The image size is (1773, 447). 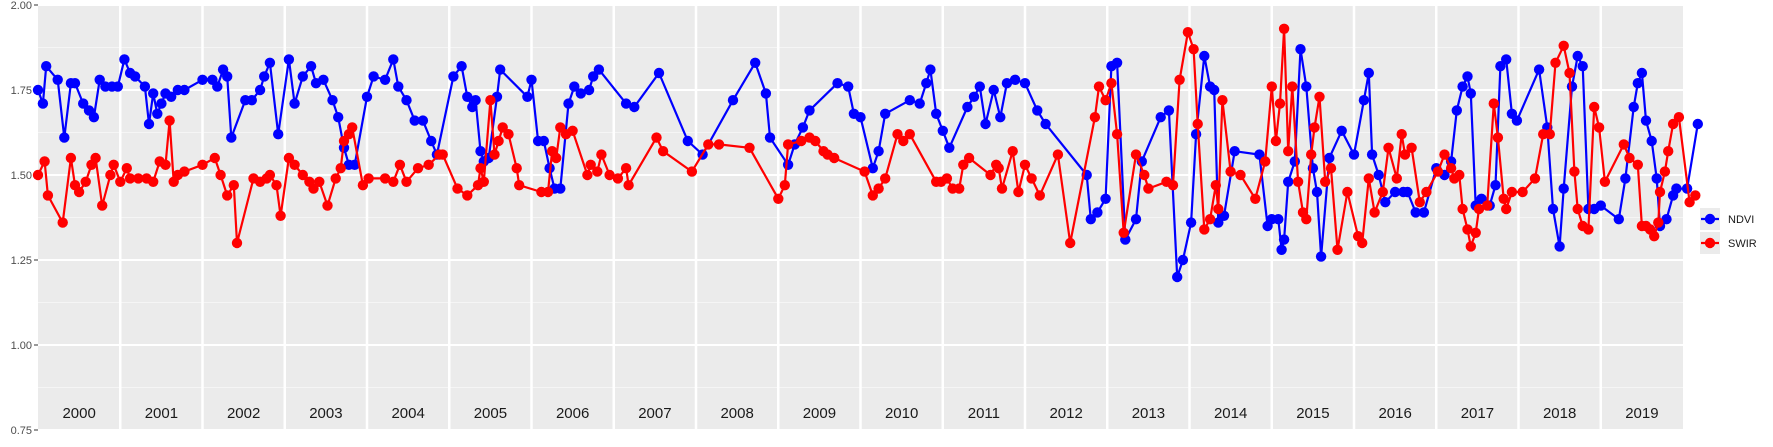 I want to click on y-tick-label: 2.00, so click(x=21, y=6).